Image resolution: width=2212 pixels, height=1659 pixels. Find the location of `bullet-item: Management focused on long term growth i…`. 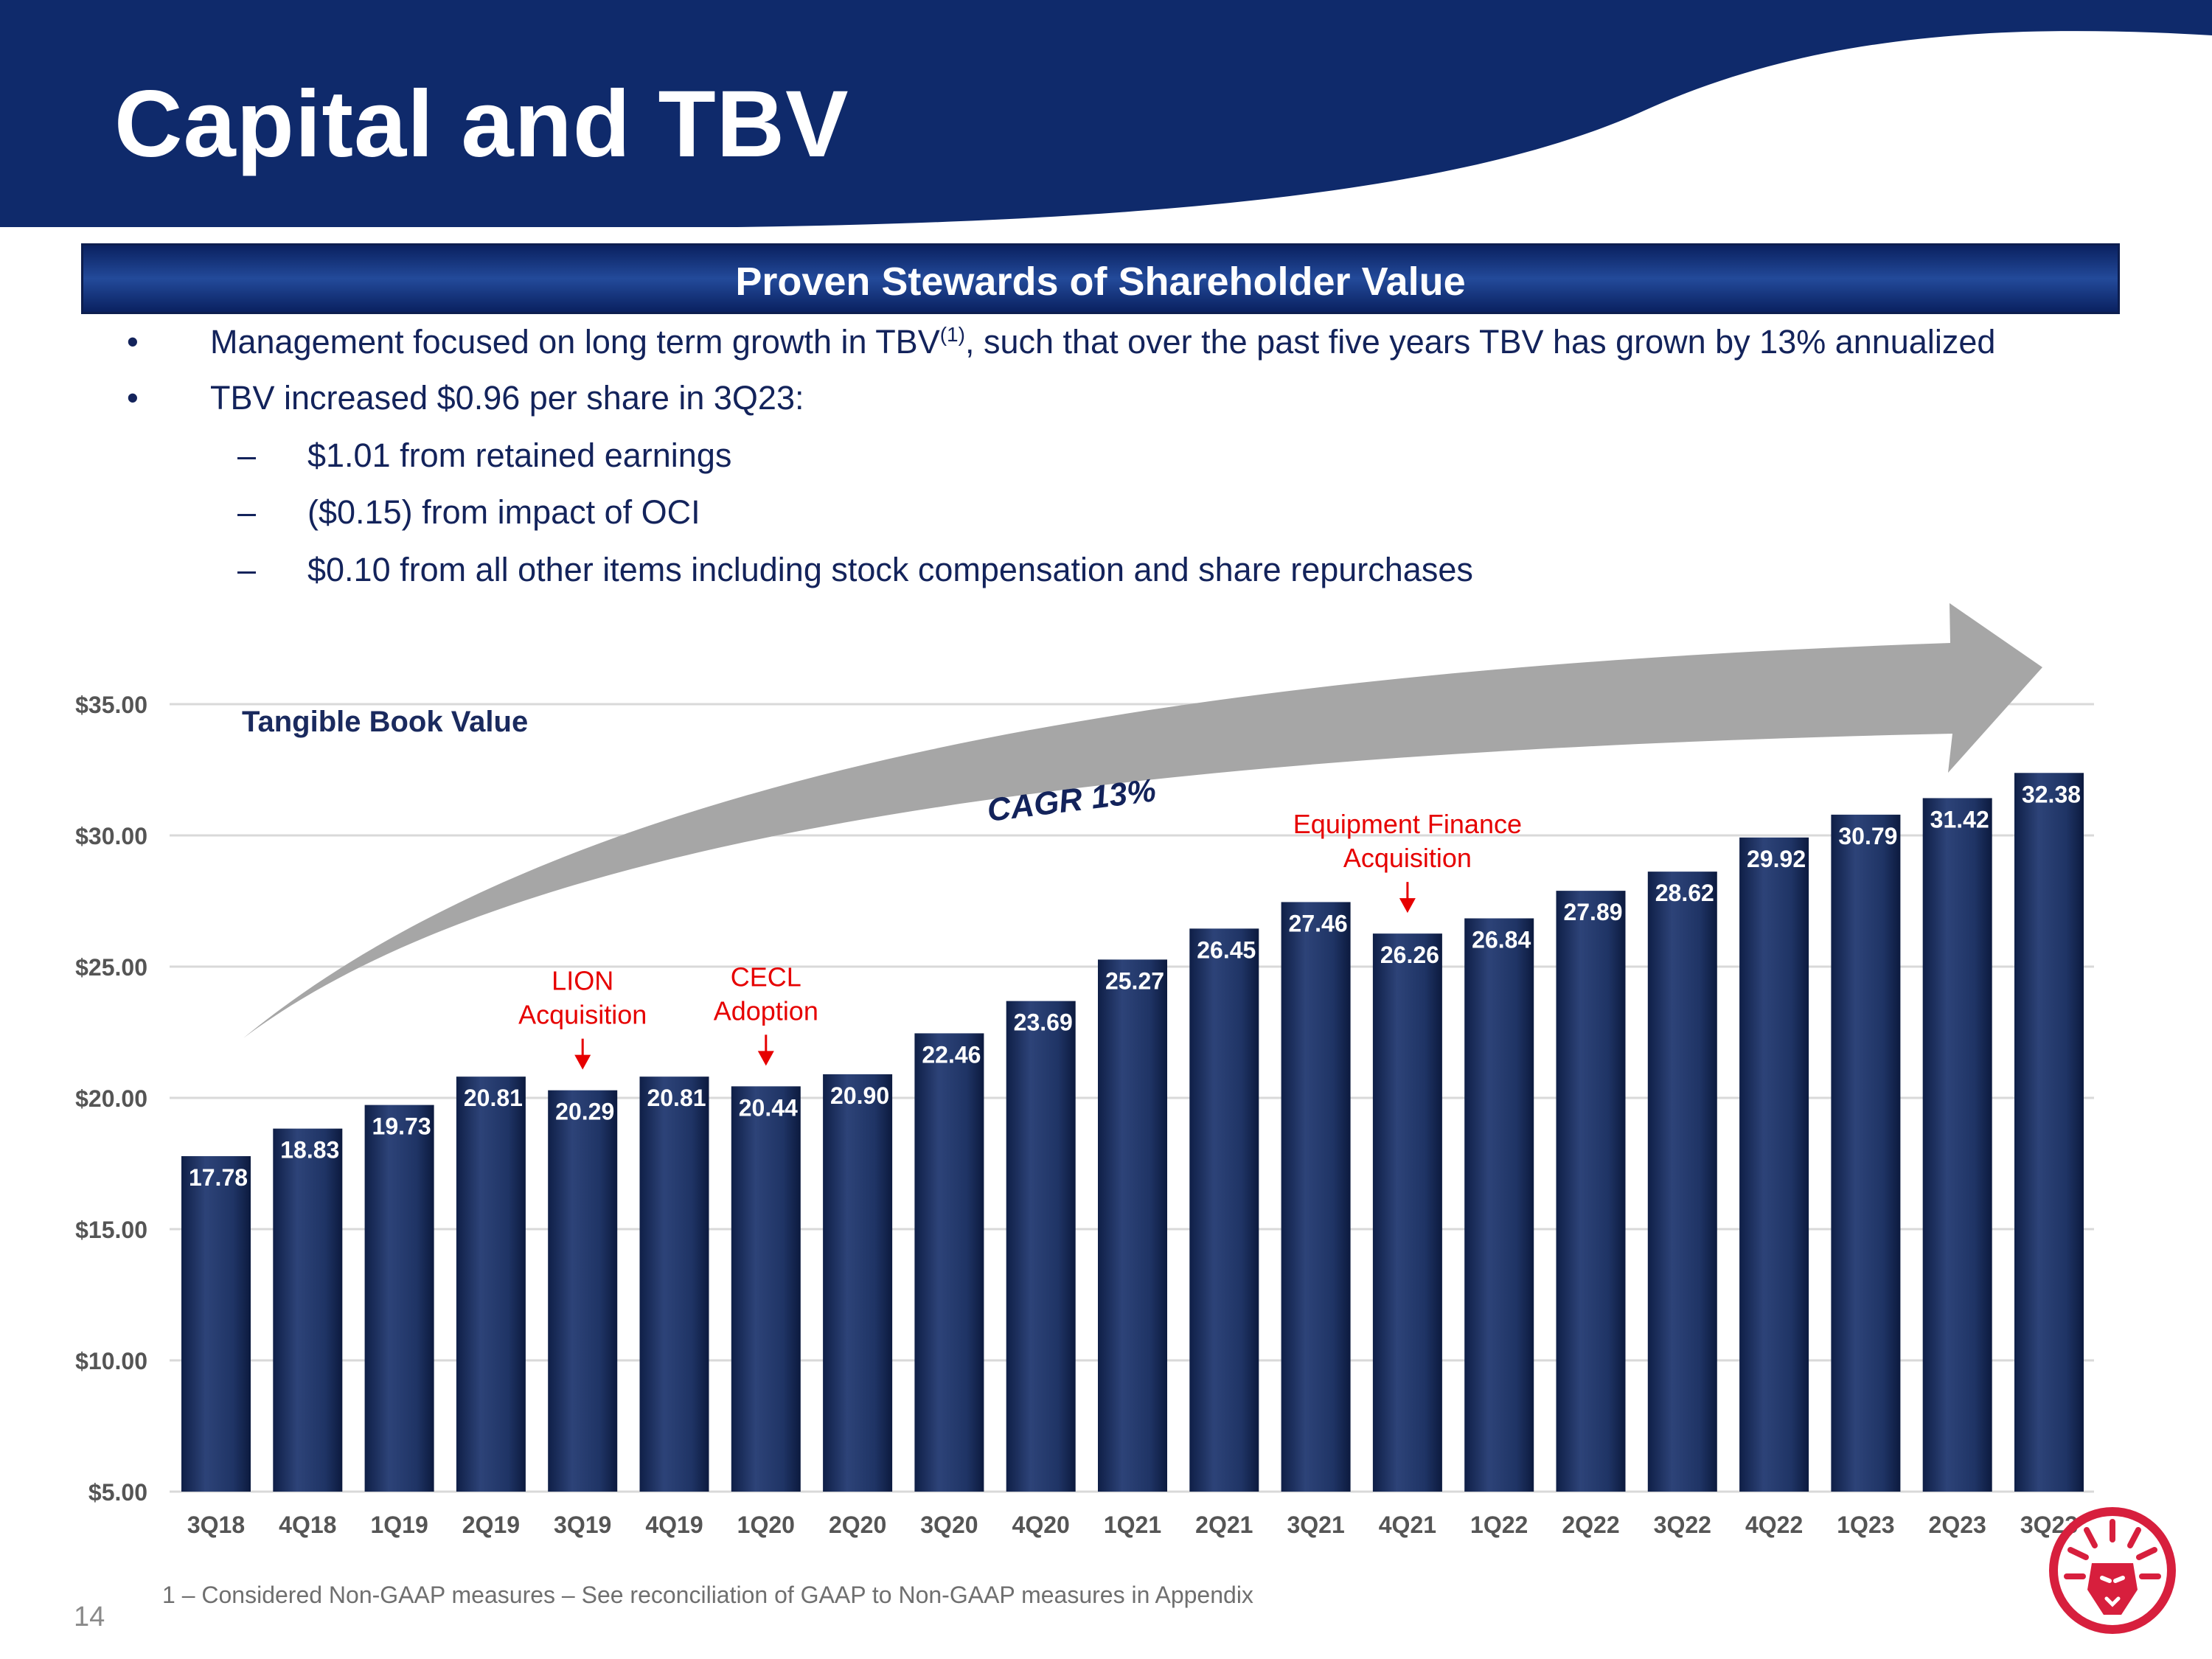

bullet-item: Management focused on long term growth i… is located at coordinates (1103, 342).